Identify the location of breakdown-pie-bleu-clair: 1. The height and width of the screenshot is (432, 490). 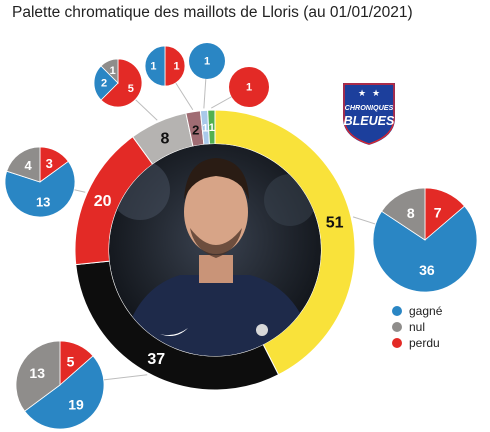
(207, 61).